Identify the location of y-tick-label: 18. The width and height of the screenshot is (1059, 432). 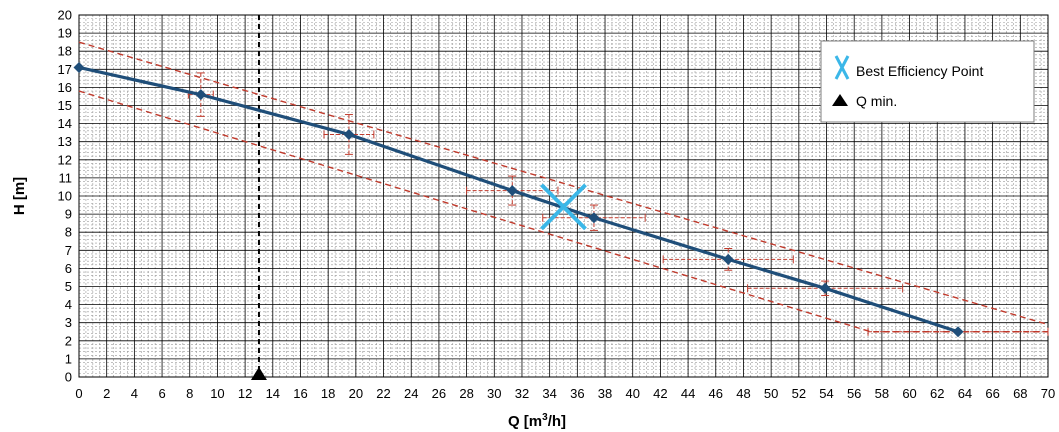
(65, 51).